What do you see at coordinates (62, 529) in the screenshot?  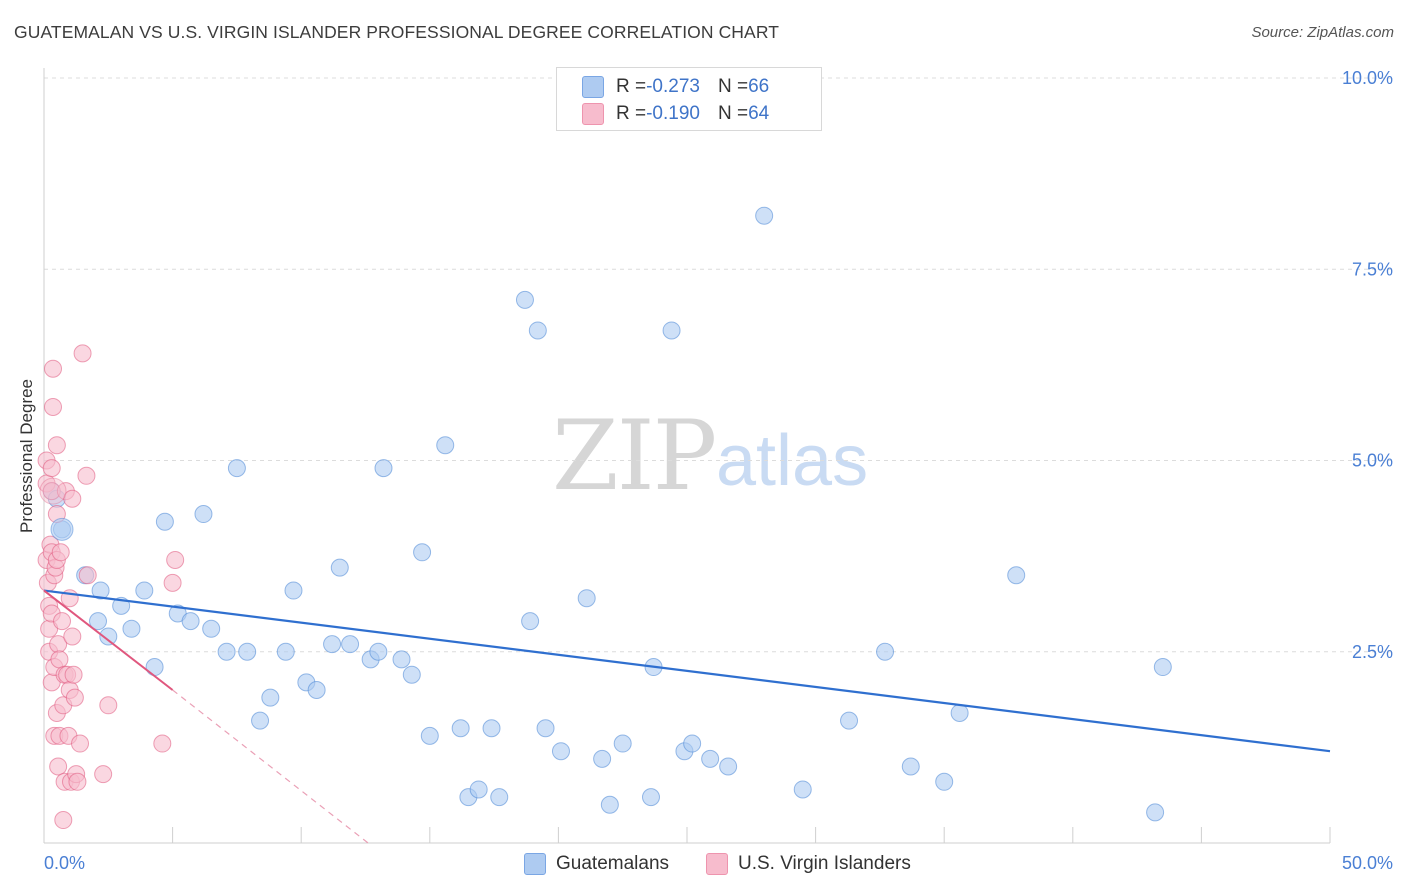 I see `cluster-point` at bounding box center [62, 529].